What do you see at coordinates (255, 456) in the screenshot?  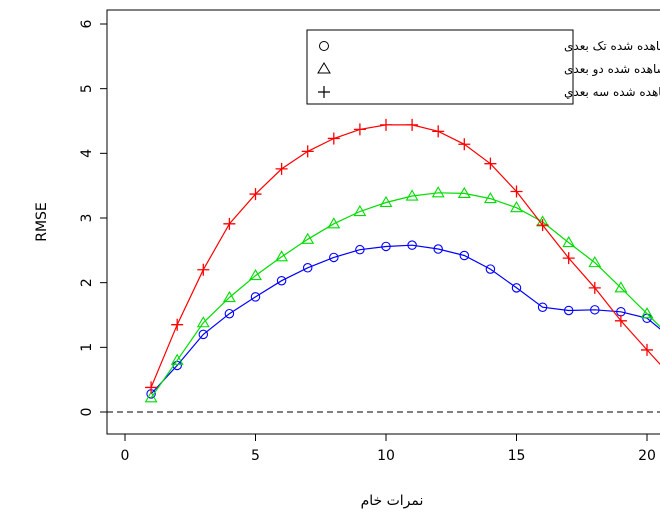 I see `x-tick-label: 5` at bounding box center [255, 456].